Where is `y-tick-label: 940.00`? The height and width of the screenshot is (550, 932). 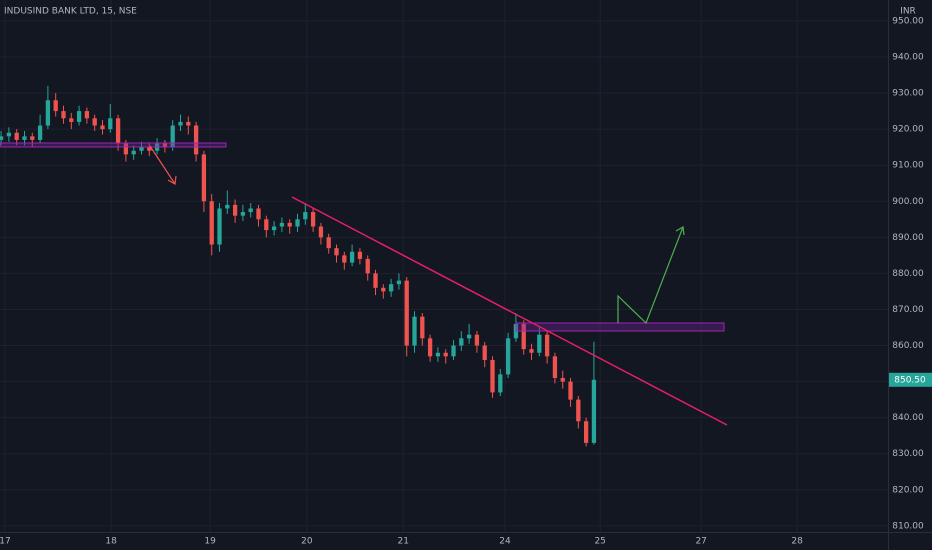
y-tick-label: 940.00 is located at coordinates (908, 57).